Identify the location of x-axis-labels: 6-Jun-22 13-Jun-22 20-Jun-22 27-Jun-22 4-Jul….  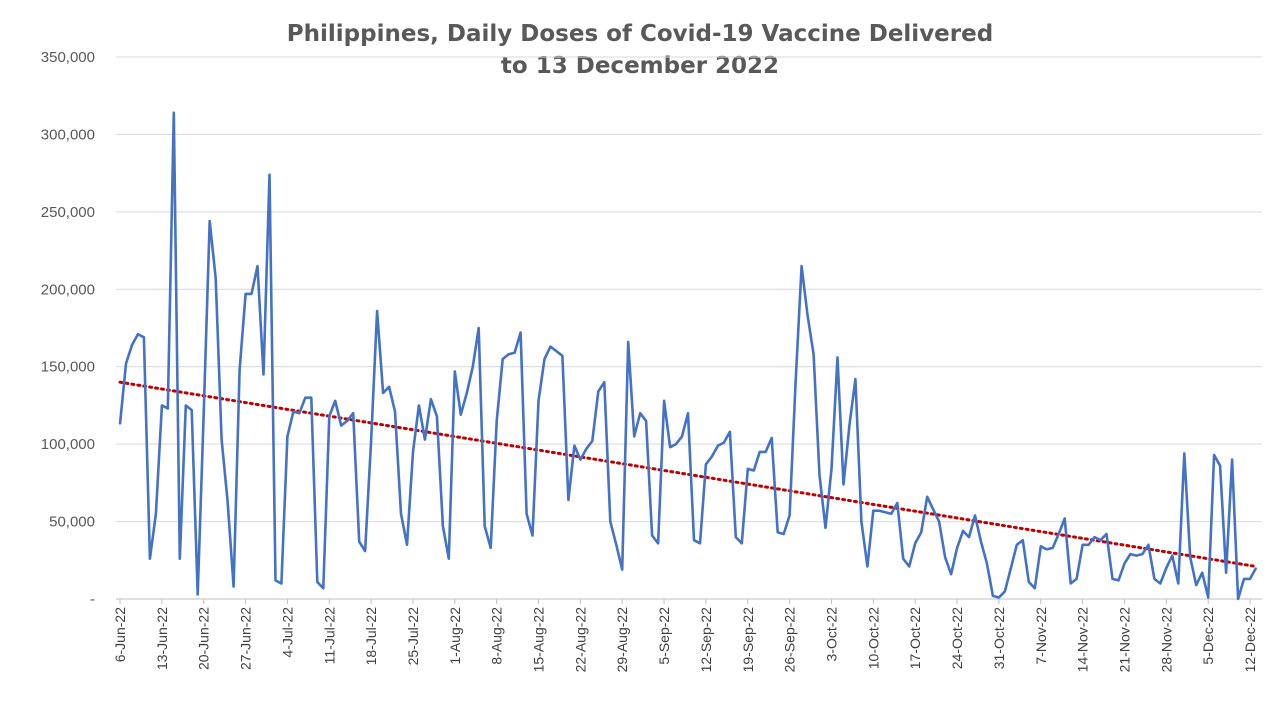
(685, 640).